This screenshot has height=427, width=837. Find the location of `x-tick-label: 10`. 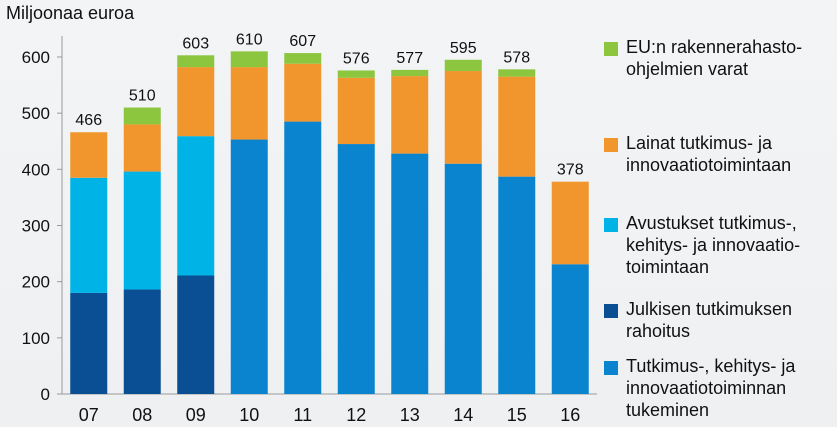

x-tick-label: 10 is located at coordinates (249, 415).